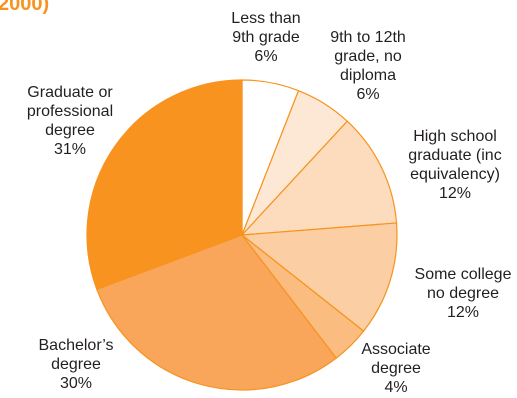 The image size is (517, 398). Describe the element at coordinates (396, 349) in the screenshot. I see `slice-label-line: Associate` at that location.